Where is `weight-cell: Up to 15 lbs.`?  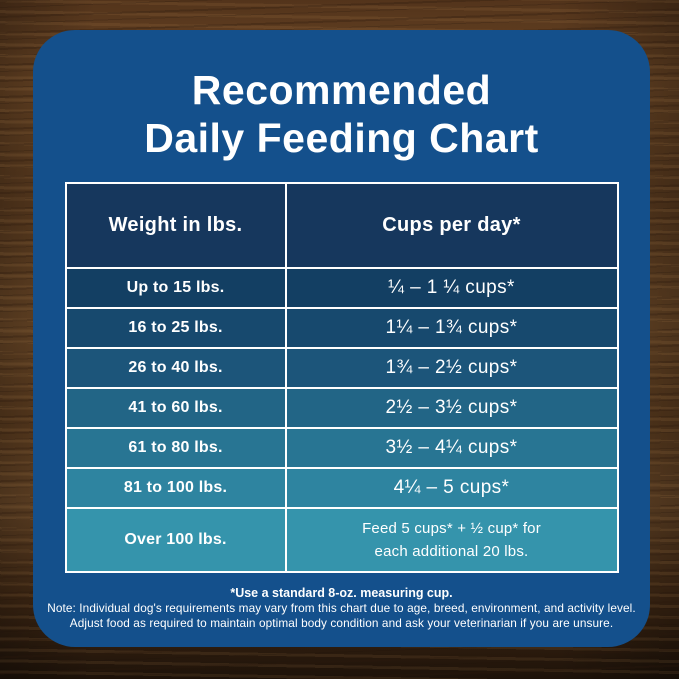
weight-cell: Up to 15 lbs. is located at coordinates (177, 287).